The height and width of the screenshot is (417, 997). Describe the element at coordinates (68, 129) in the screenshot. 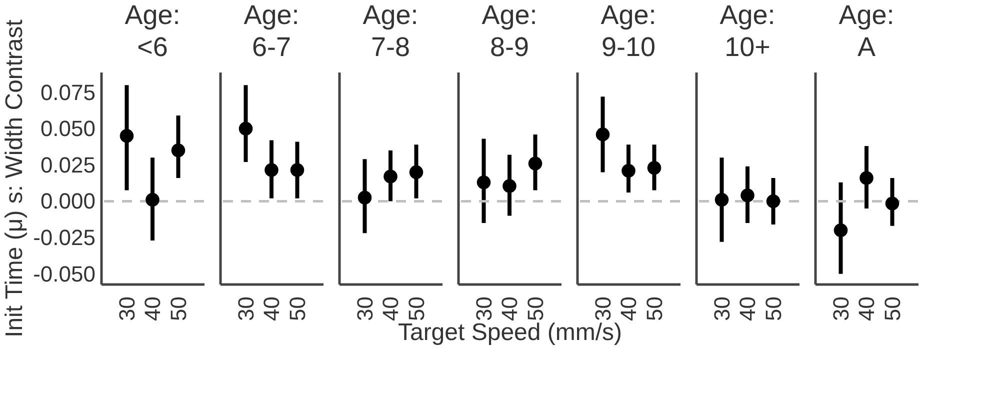

I see `y-tick-label: 0.050` at that location.